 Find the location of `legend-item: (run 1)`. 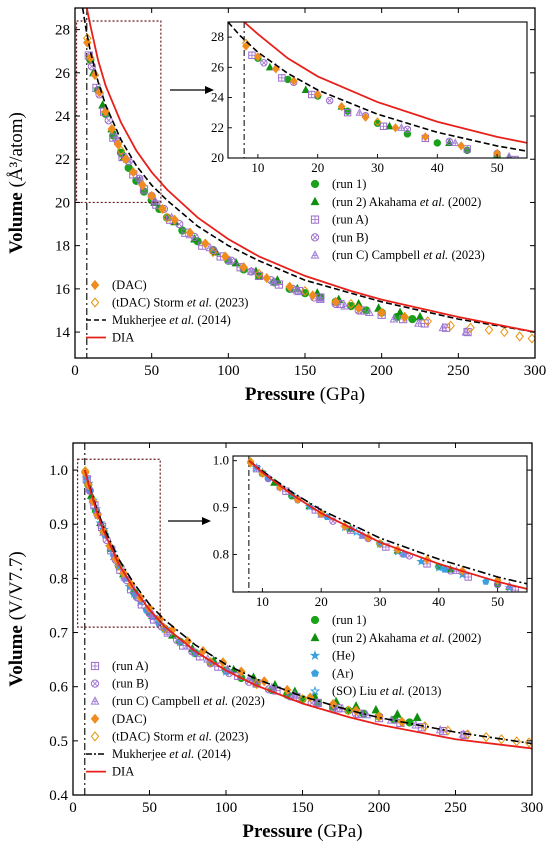

legend-item: (run 1) is located at coordinates (338, 620).